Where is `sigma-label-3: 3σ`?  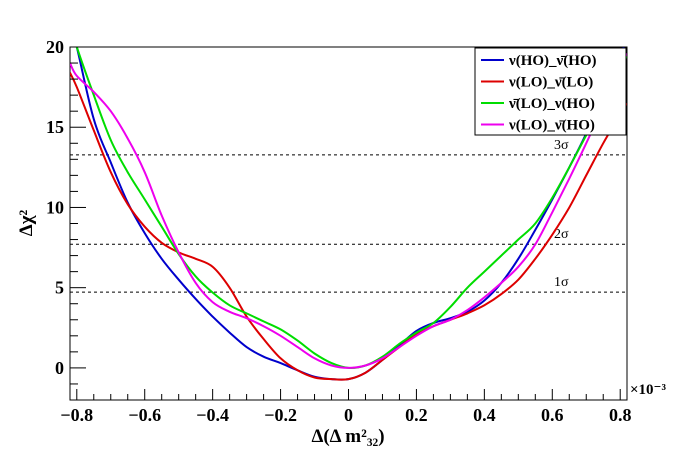 sigma-label-3: 3σ is located at coordinates (561, 145).